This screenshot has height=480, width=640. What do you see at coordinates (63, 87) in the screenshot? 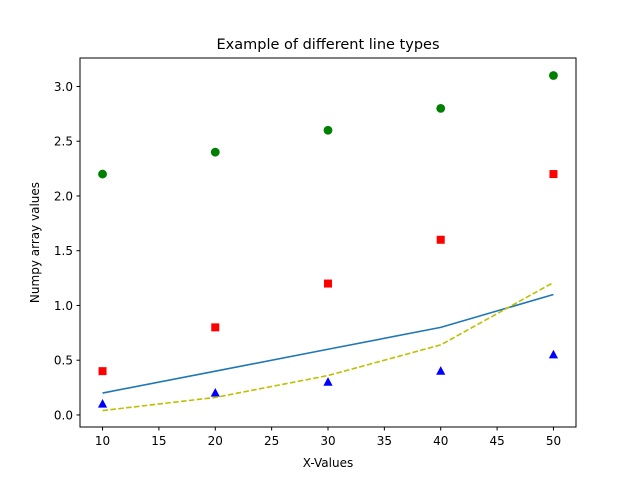
I see `y-tick-label: 3.0` at bounding box center [63, 87].